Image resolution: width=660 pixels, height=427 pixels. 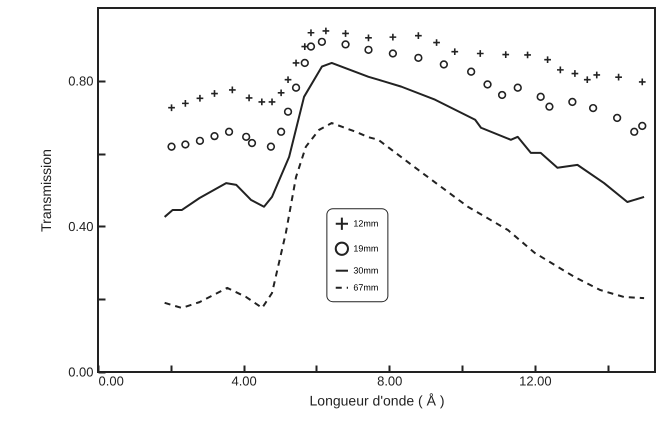 What do you see at coordinates (389, 381) in the screenshot?
I see `x-tick-label: 8.00` at bounding box center [389, 381].